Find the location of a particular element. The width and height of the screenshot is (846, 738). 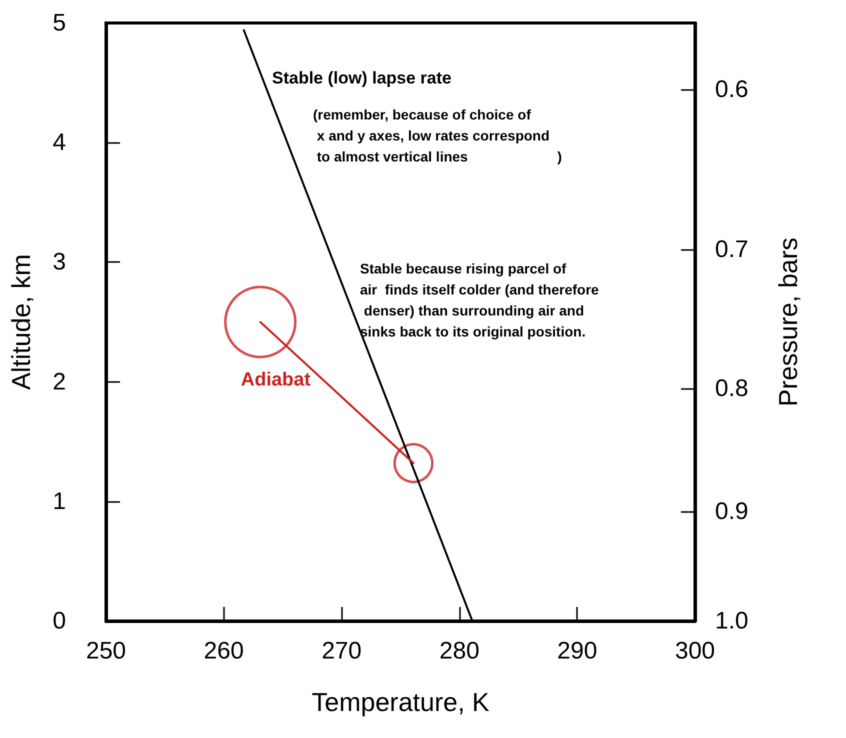

y2-tick-label: 1.0 is located at coordinates (731, 621).